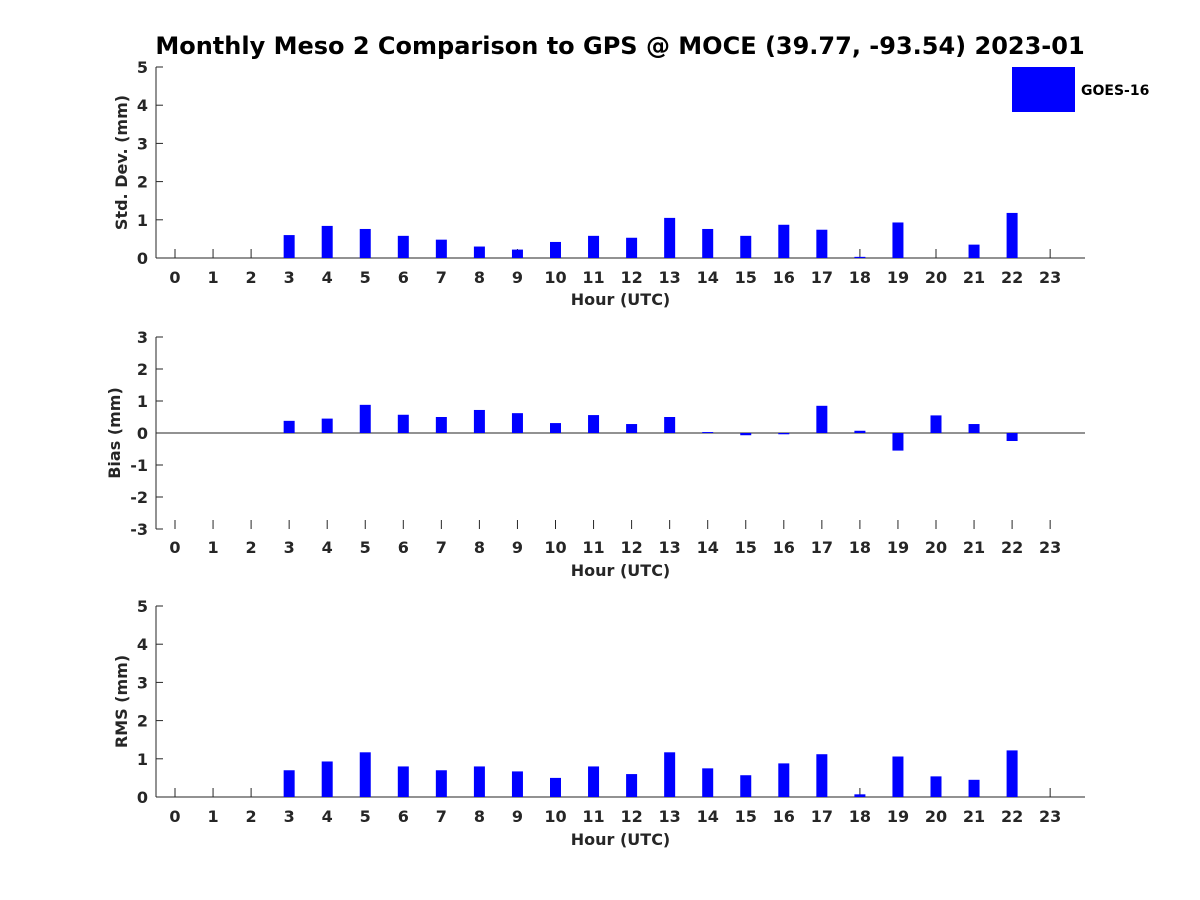 This screenshot has width=1200, height=900. Describe the element at coordinates (860, 277) in the screenshot. I see `std-dev-x-tick-label: 18` at that location.